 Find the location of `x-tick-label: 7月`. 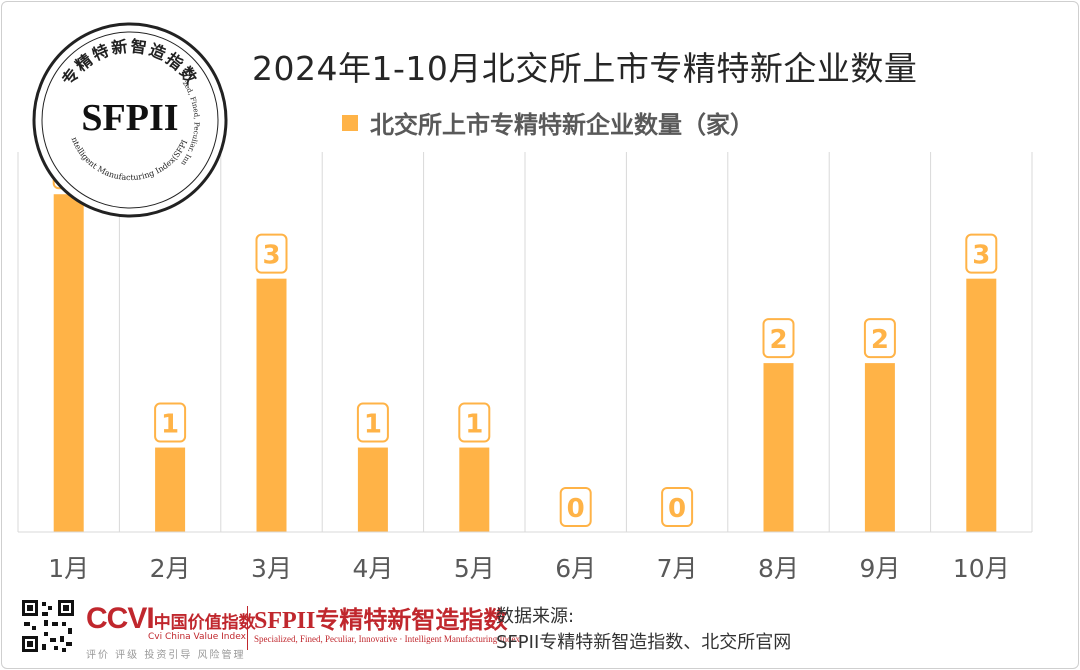

x-tick-label: 7月 is located at coordinates (677, 568).